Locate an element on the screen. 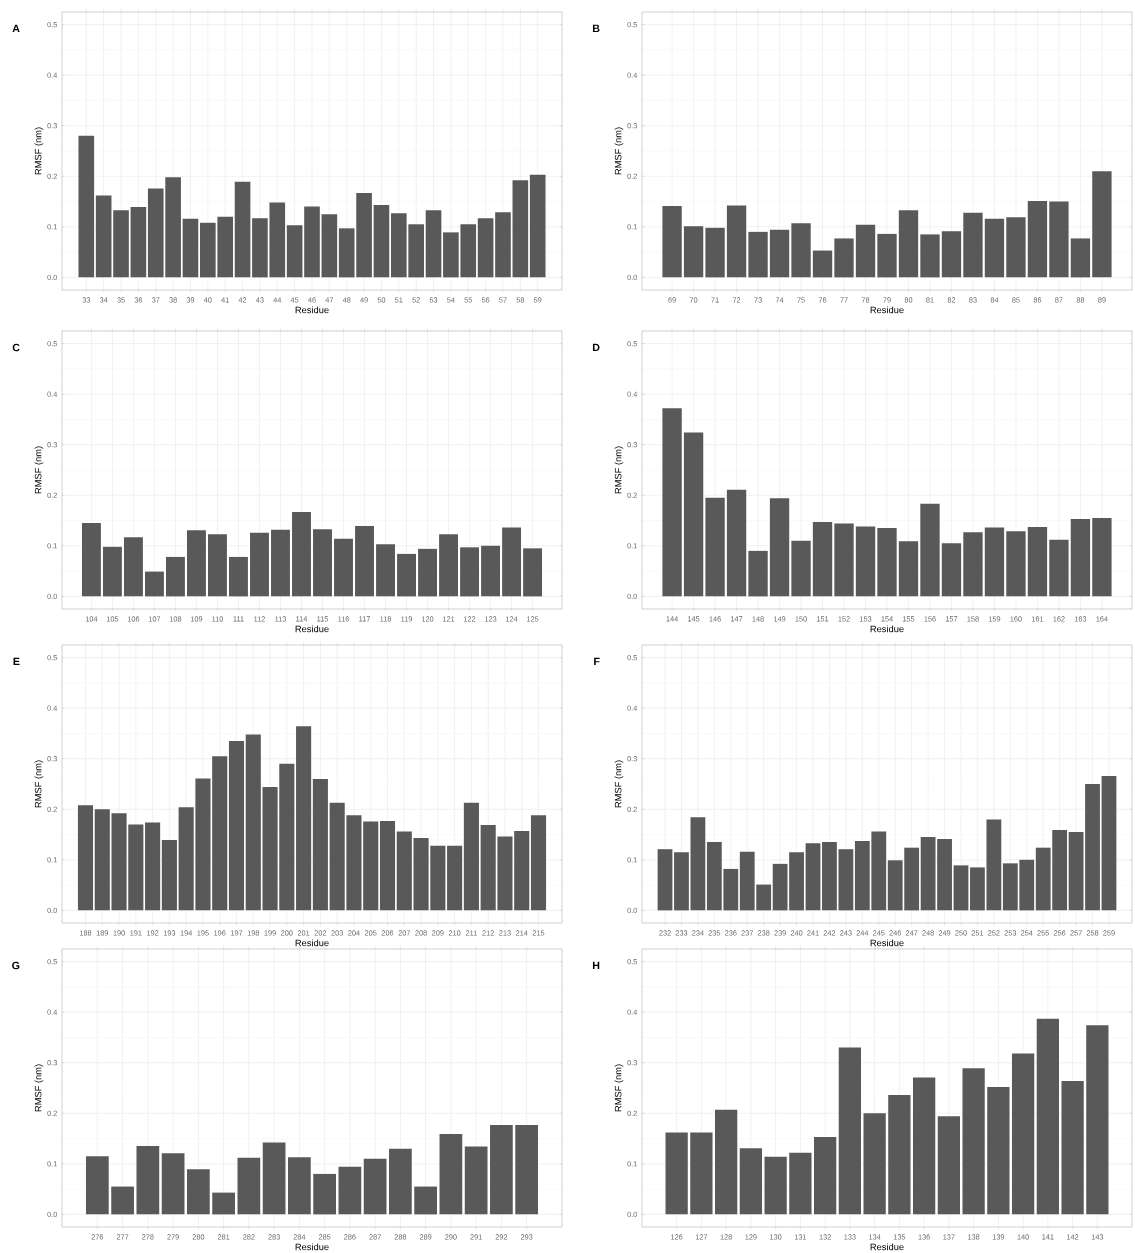  text: D is located at coordinates (596, 347).